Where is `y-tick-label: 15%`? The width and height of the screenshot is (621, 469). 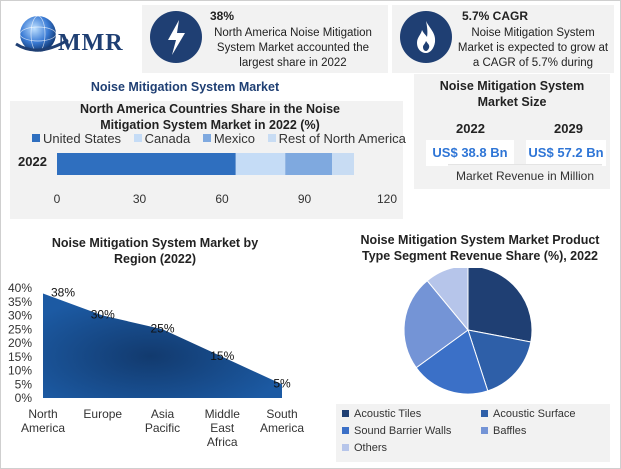 y-tick-label: 15% is located at coordinates (20, 357).